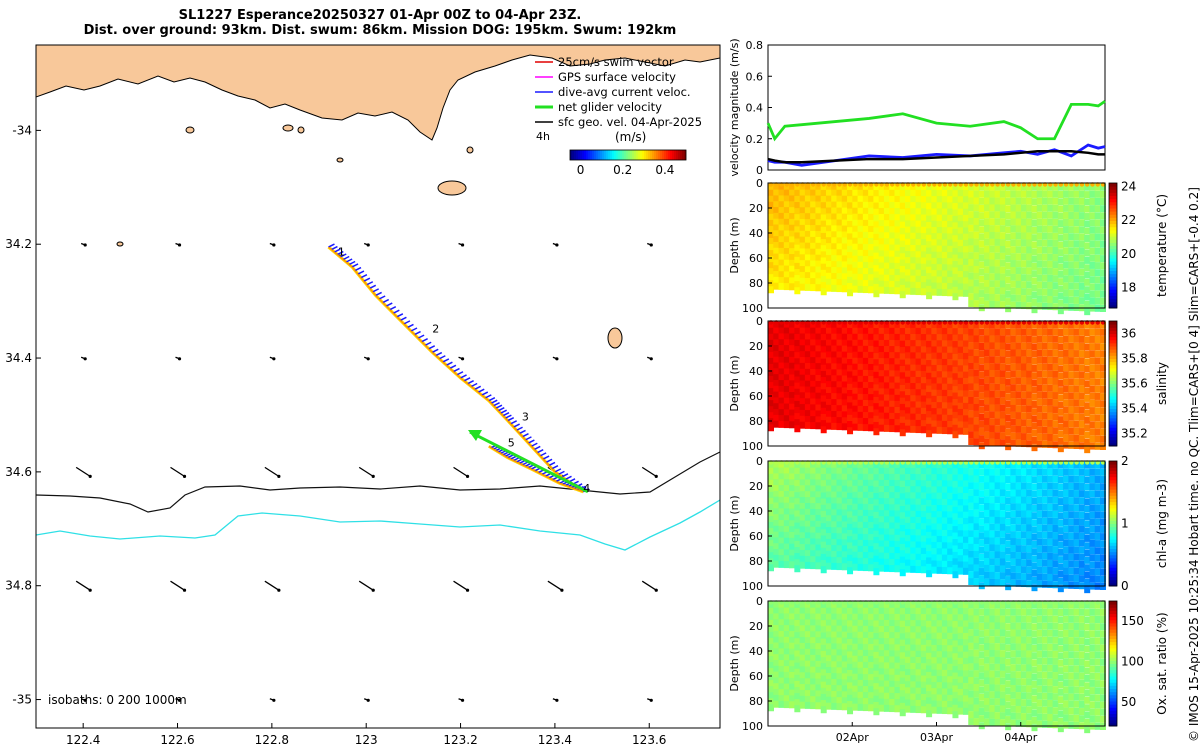 This screenshot has width=1200, height=750. What do you see at coordinates (1128, 254) in the screenshot?
I see `section-colorbar-tick-label: 20` at bounding box center [1128, 254].